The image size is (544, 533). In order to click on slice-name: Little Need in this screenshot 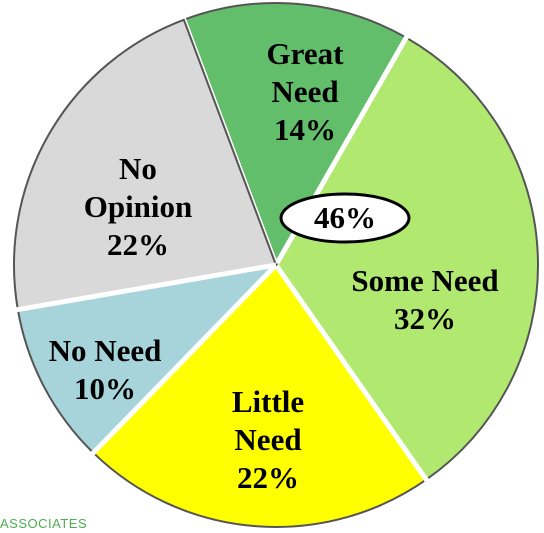, I will do `click(268, 420)`.